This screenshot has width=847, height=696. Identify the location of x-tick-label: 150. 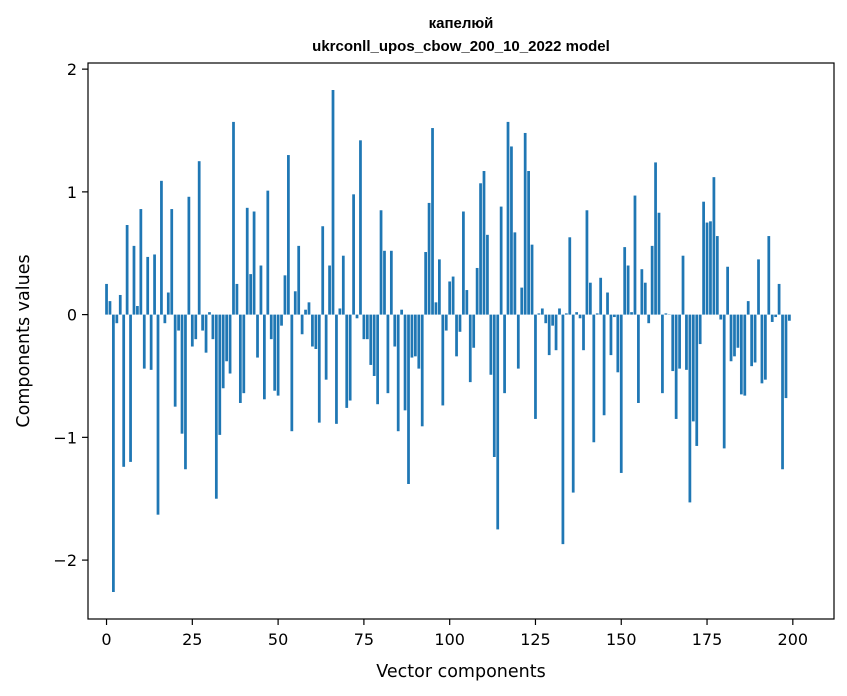
(621, 639).